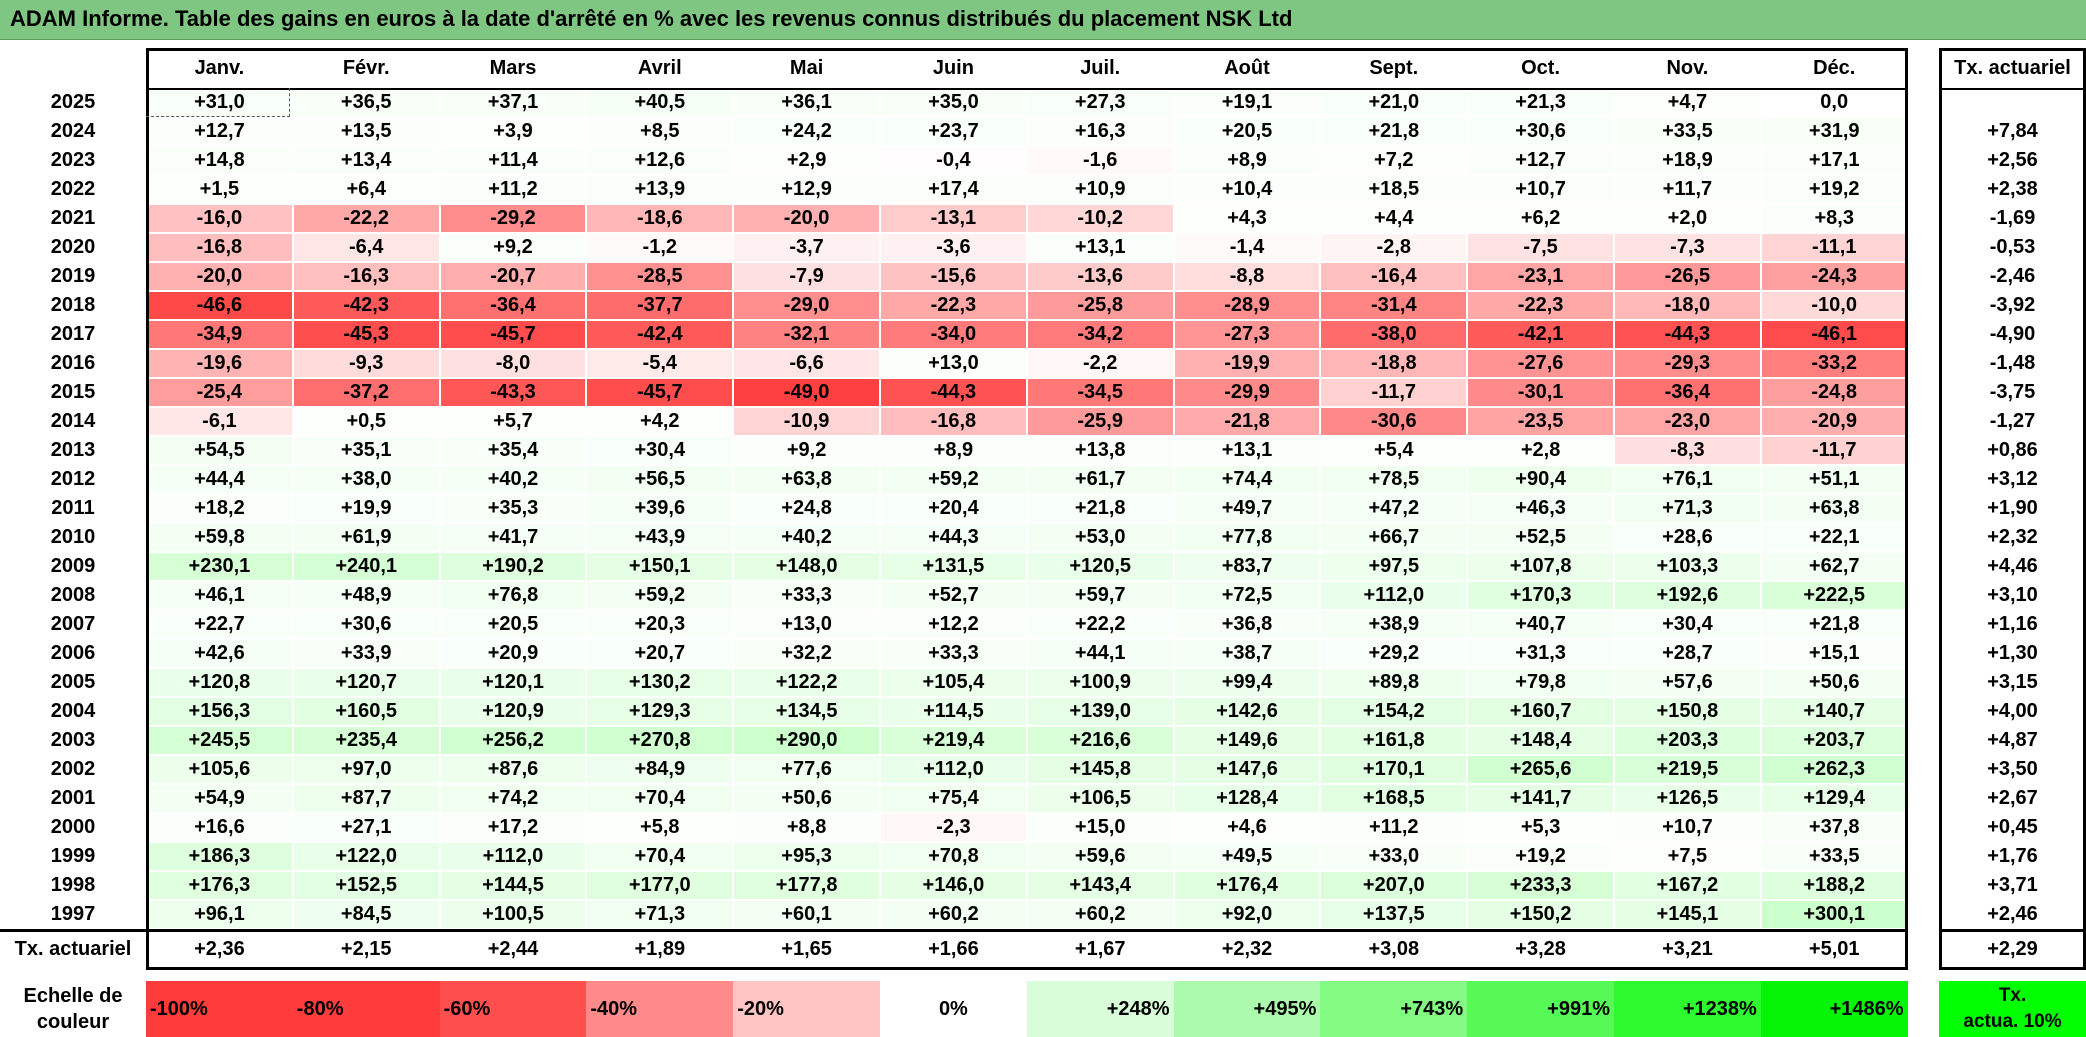 Image resolution: width=2086 pixels, height=1037 pixels. What do you see at coordinates (73, 885) in the screenshot?
I see `year-label: 1998` at bounding box center [73, 885].